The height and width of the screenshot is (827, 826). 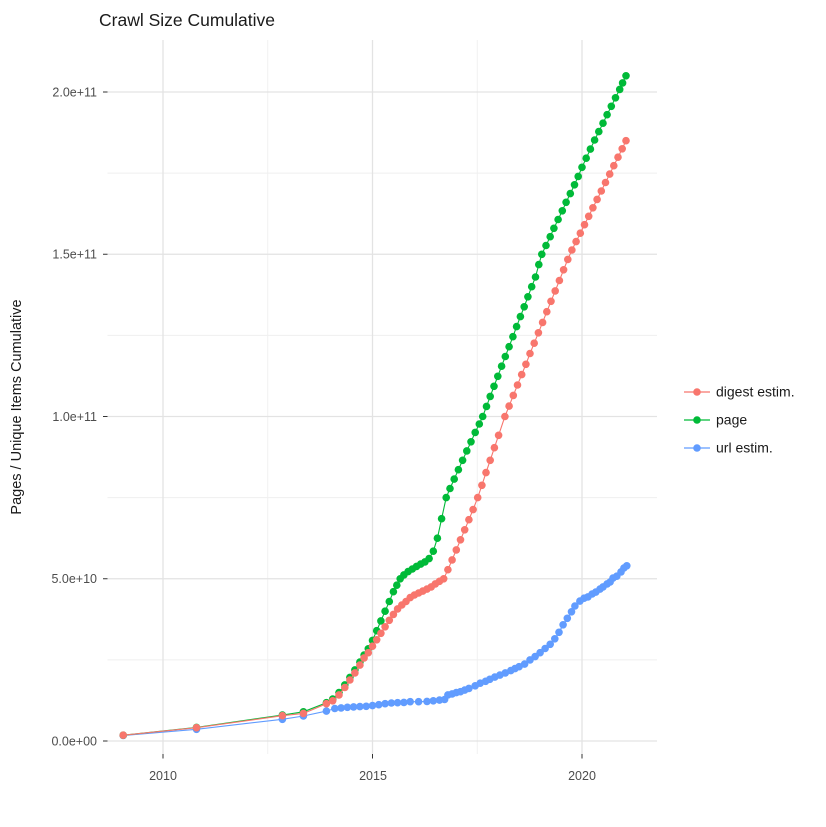 What do you see at coordinates (74, 255) in the screenshot?
I see `y-tick-label: 1.5e+11` at bounding box center [74, 255].